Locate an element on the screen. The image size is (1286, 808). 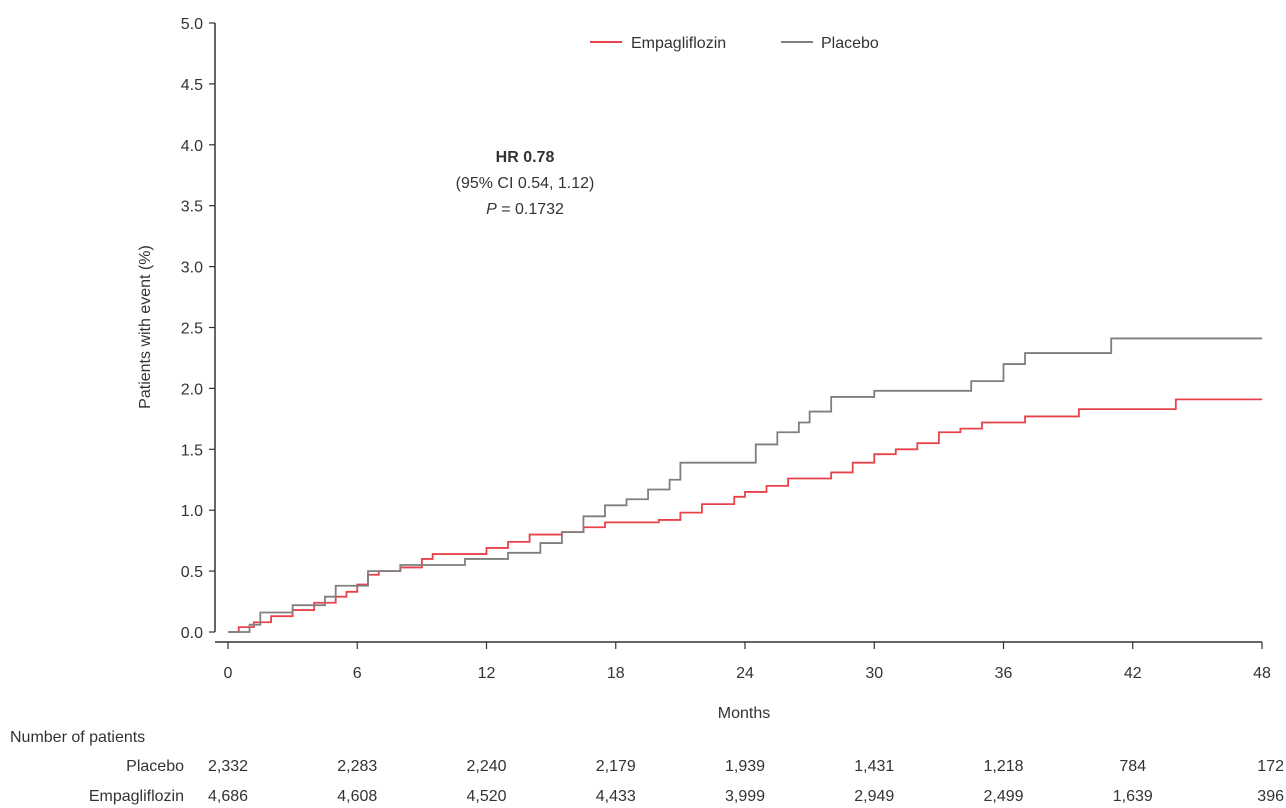
hazard-ratio-annotation: HR 0.78 (95% CI 0.54, 1.12) P = 0.1732 is located at coordinates (525, 183).